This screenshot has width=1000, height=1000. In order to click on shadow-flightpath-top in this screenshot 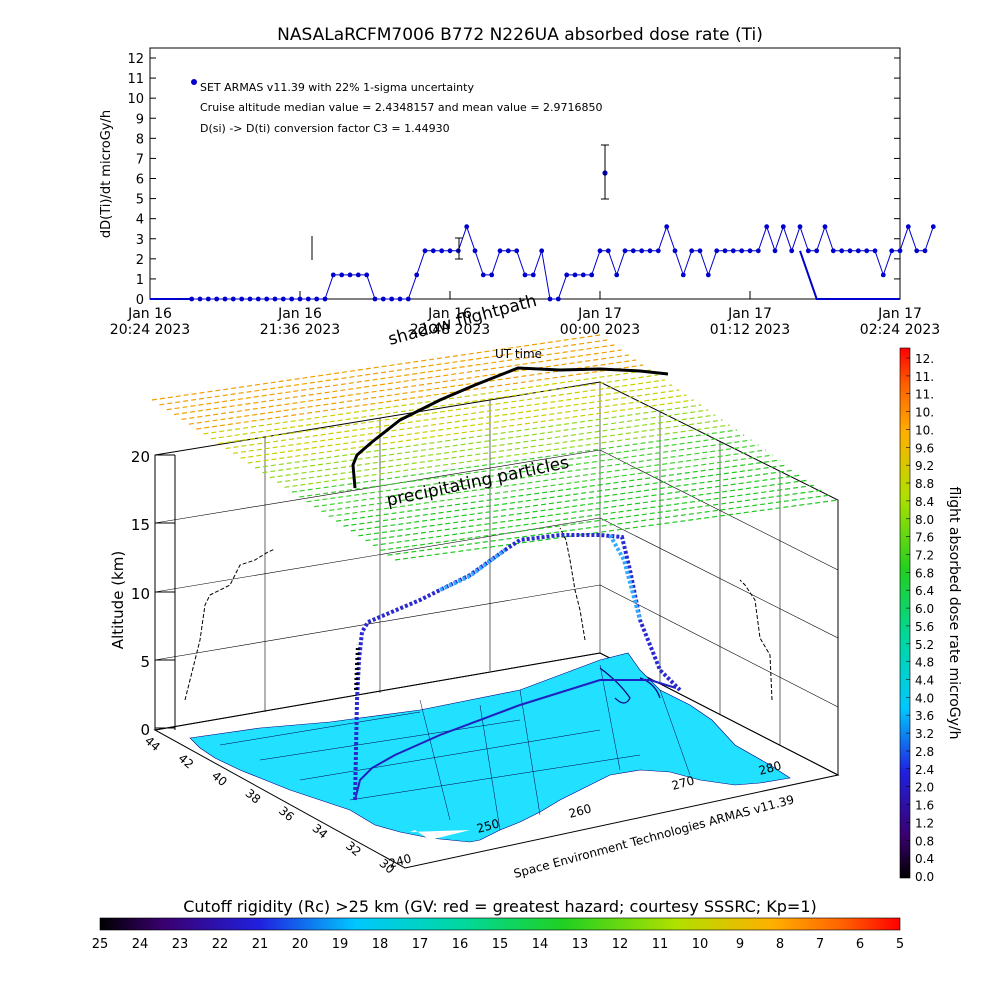, I will do `click(510, 427)`.